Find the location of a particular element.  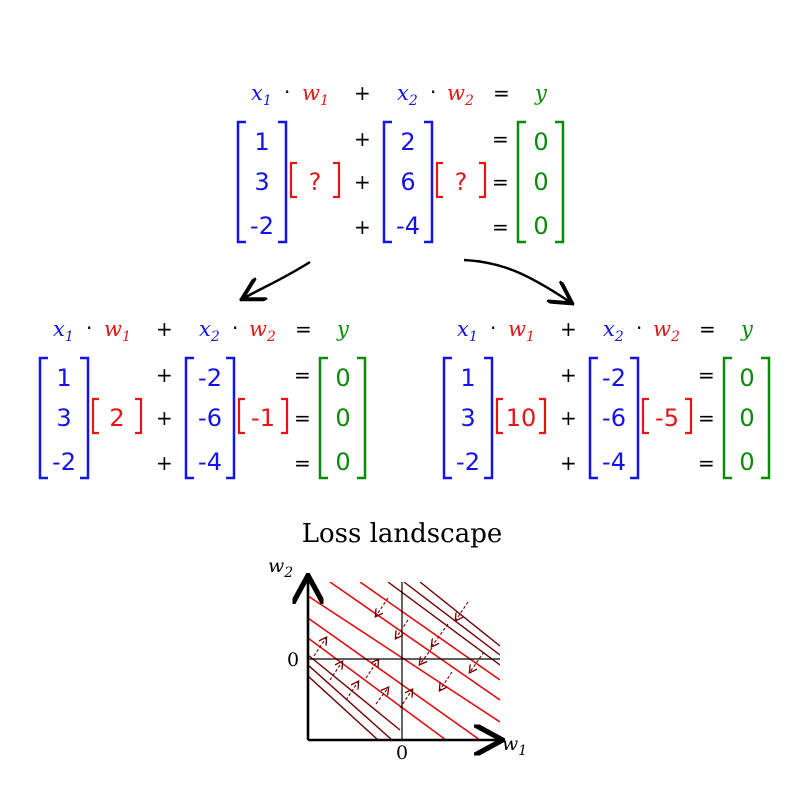

right-w2-scalar: -5 is located at coordinates (667, 416).